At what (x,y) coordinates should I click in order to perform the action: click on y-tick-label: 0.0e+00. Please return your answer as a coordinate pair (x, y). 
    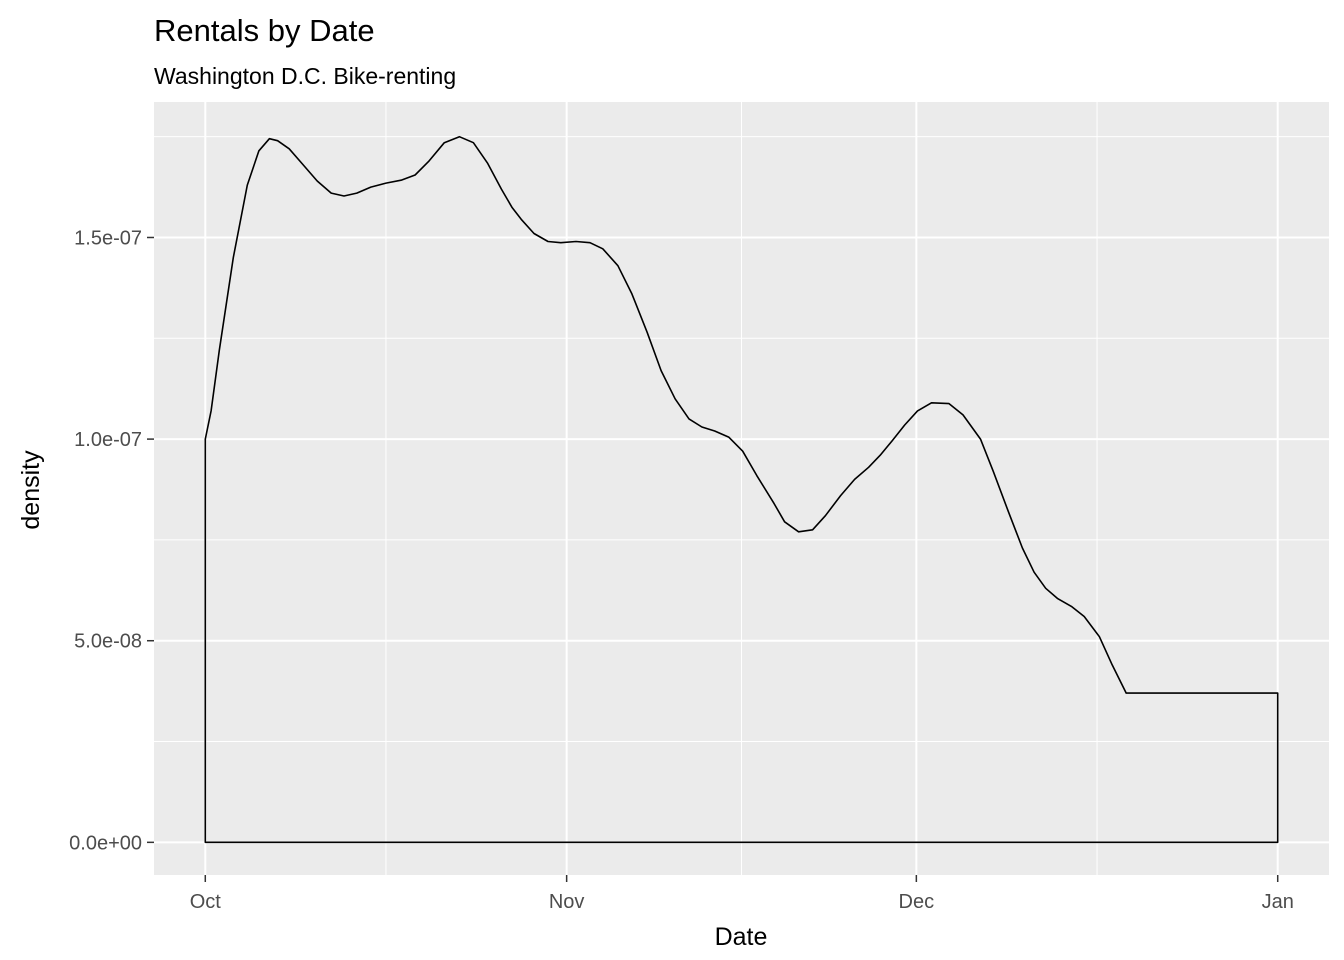
    Looking at the image, I should click on (105, 843).